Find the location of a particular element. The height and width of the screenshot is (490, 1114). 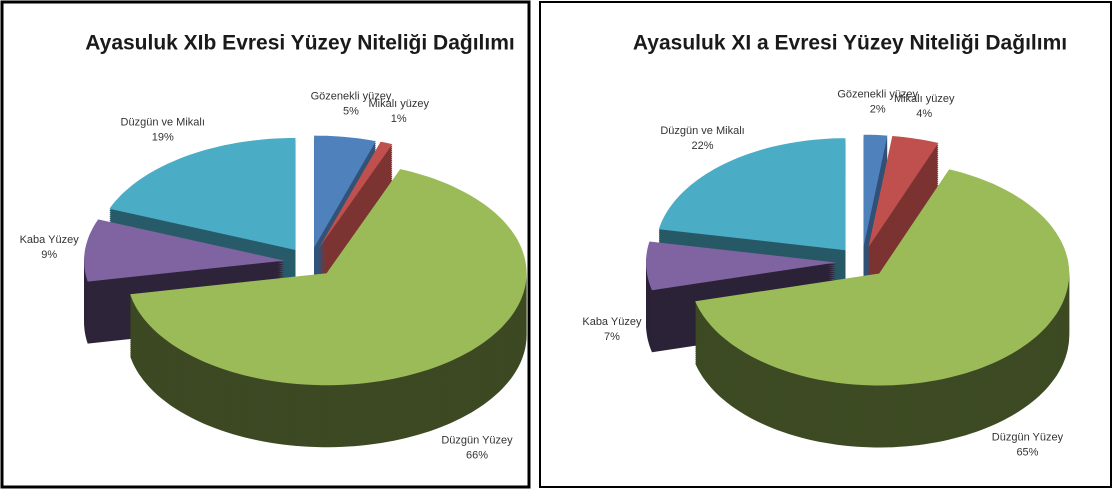

slice-value-label: 1% is located at coordinates (399, 119).